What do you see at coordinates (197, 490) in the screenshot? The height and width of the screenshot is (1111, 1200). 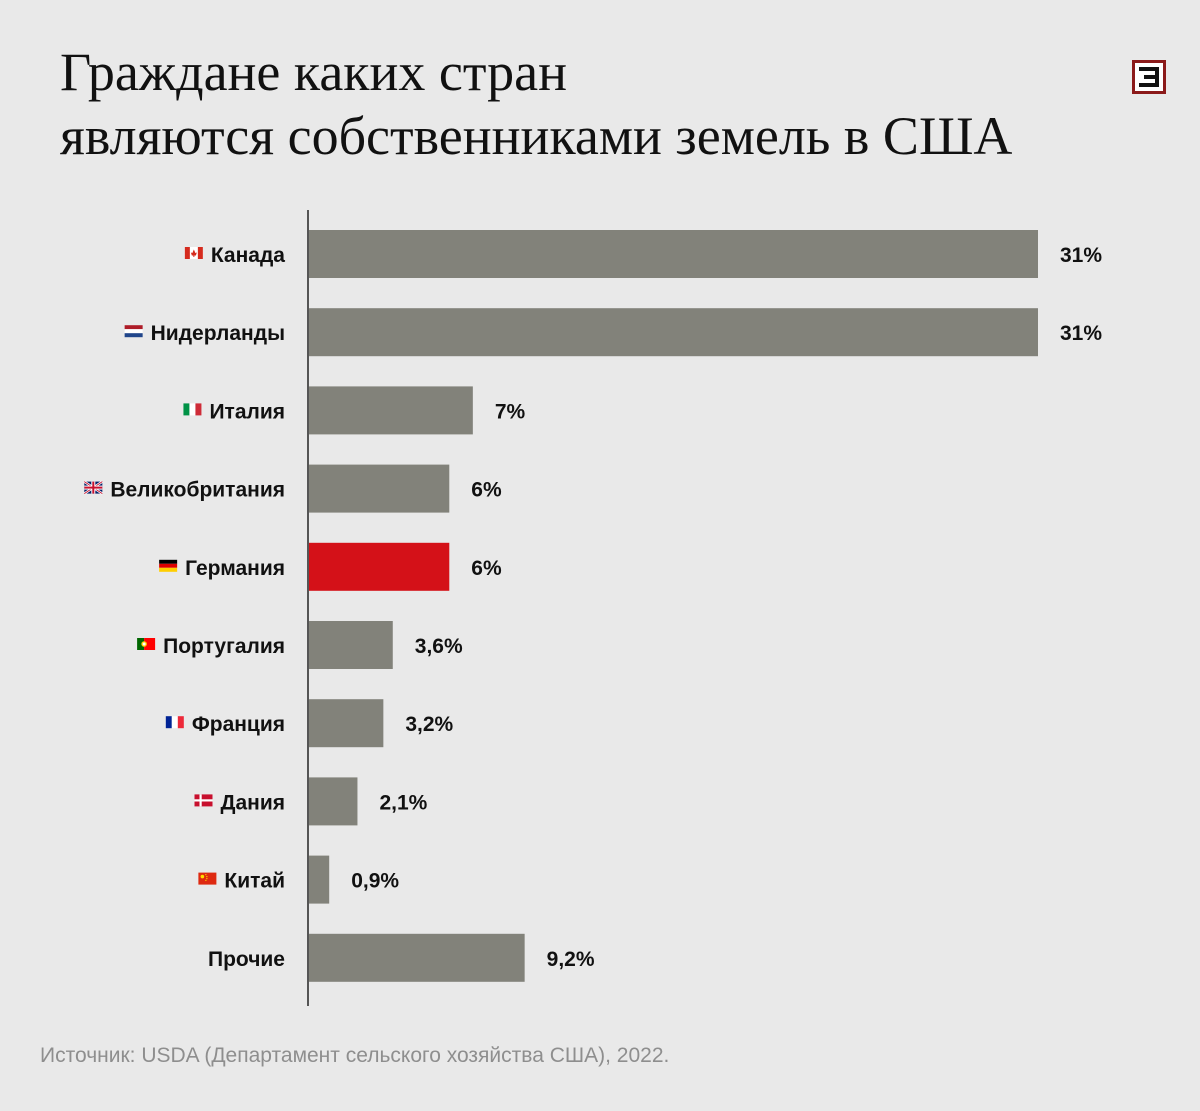 I see `category-label: Великобритания` at bounding box center [197, 490].